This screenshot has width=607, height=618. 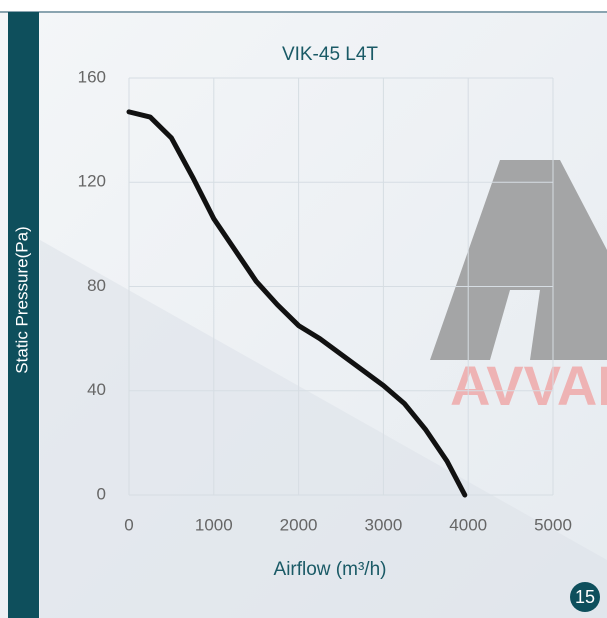 I want to click on y-tick-label: 160, so click(x=92, y=76).